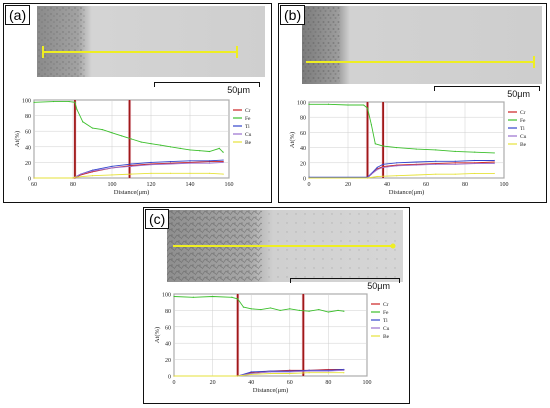 The height and width of the screenshot is (408, 550). I want to click on plot-area, so click(406, 140).